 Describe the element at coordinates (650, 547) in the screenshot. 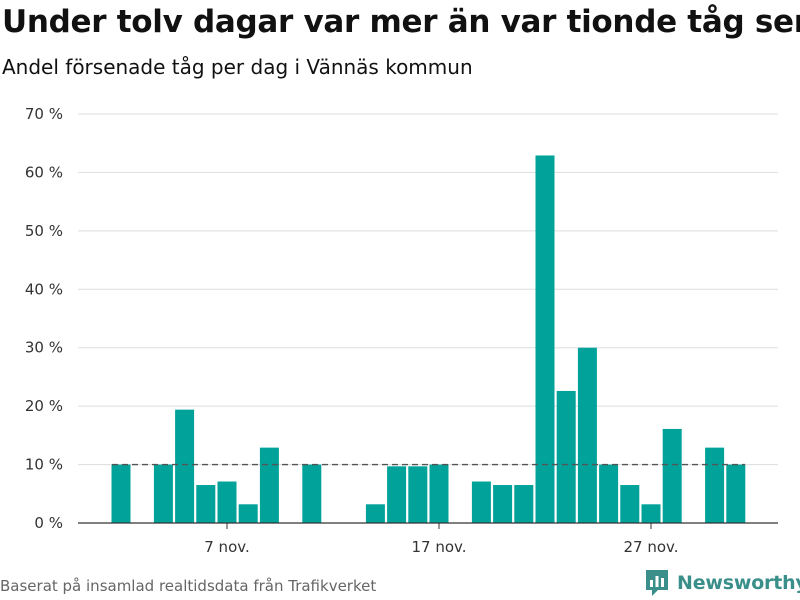

I see `x-tick-label: 27 nov.` at that location.